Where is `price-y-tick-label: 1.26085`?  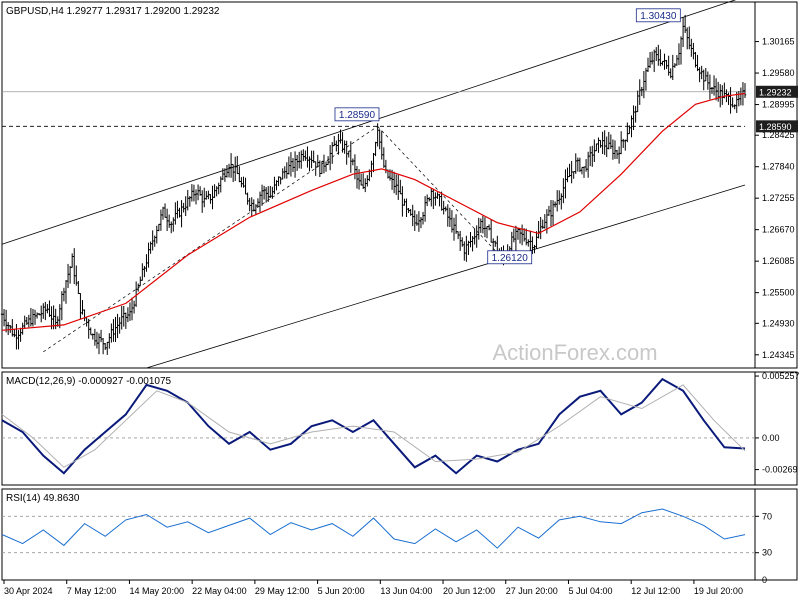 price-y-tick-label: 1.26085 is located at coordinates (778, 261).